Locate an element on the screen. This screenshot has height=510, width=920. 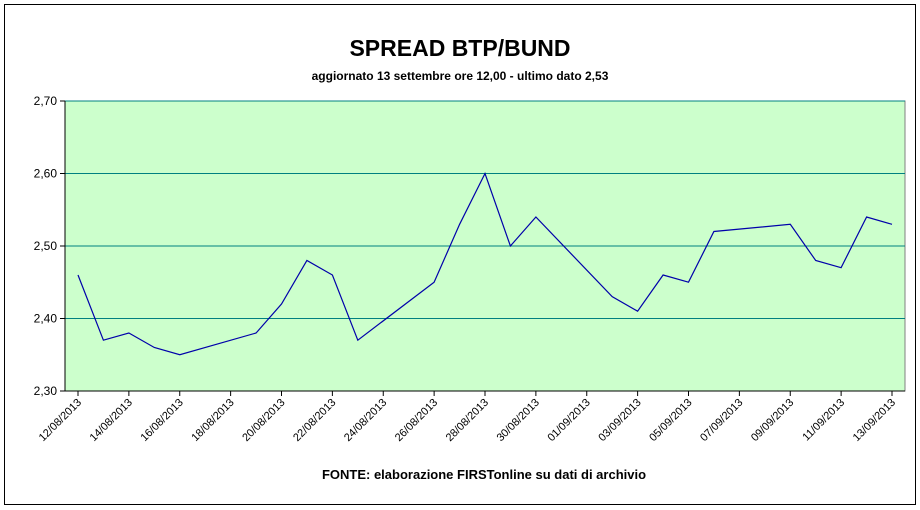
y-tick-label: 2,50 is located at coordinates (46, 246).